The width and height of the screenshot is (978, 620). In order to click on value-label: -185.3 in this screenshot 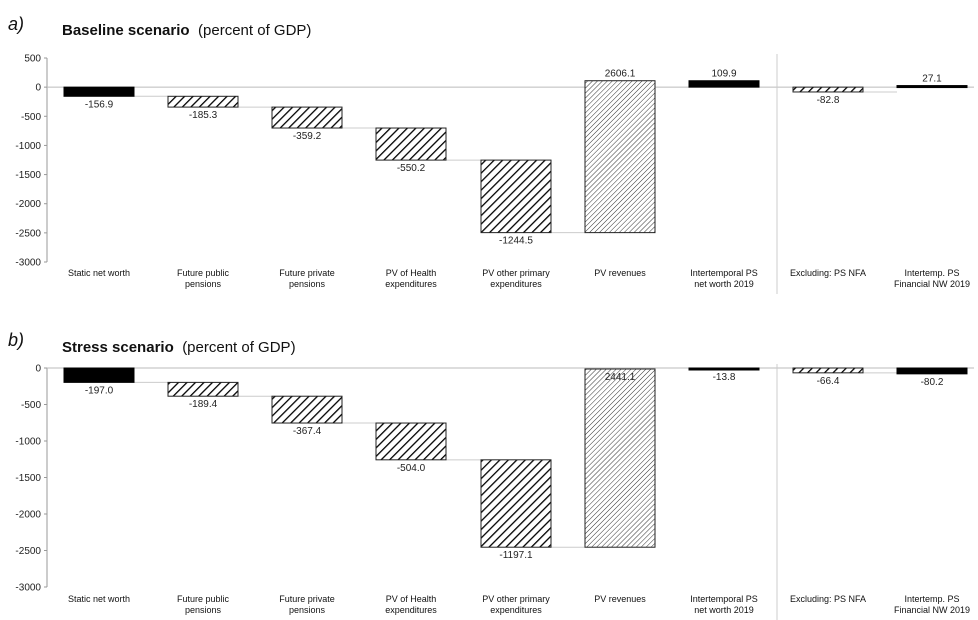, I will do `click(203, 115)`.